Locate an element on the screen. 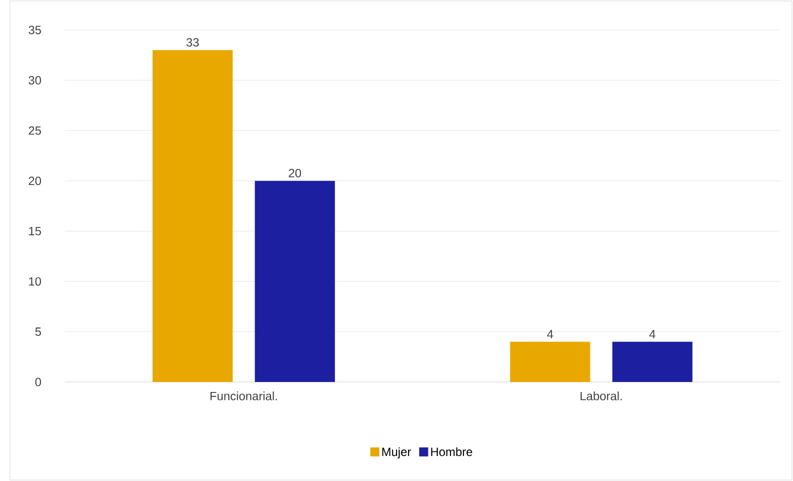 This screenshot has width=793, height=481. y-tick-label: 20 is located at coordinates (35, 181).